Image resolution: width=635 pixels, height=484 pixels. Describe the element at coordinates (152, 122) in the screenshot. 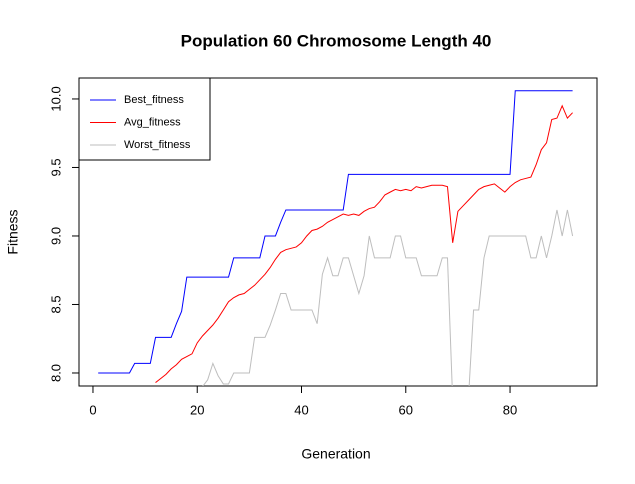

I see `legend-label: Avg_fitness` at that location.